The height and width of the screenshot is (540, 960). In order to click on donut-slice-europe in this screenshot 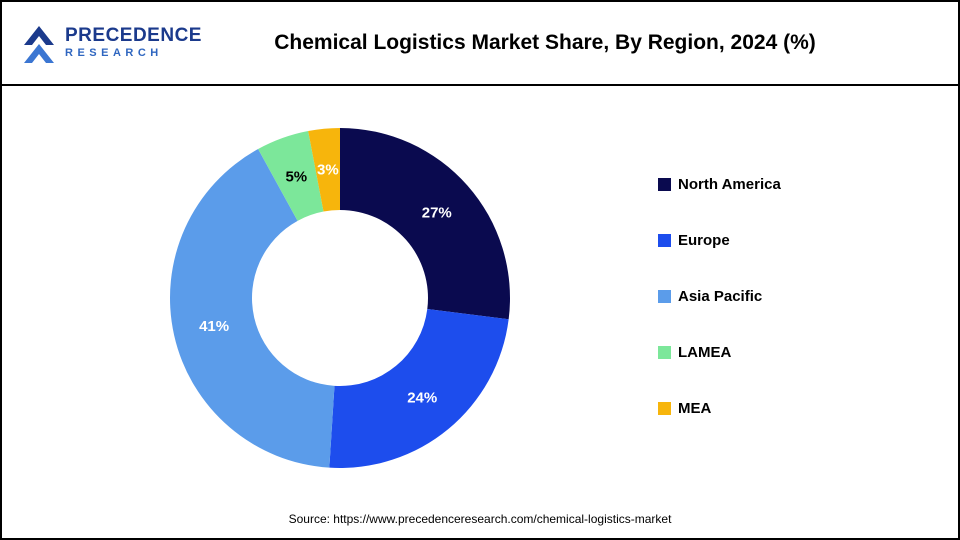, I will do `click(419, 389)`.